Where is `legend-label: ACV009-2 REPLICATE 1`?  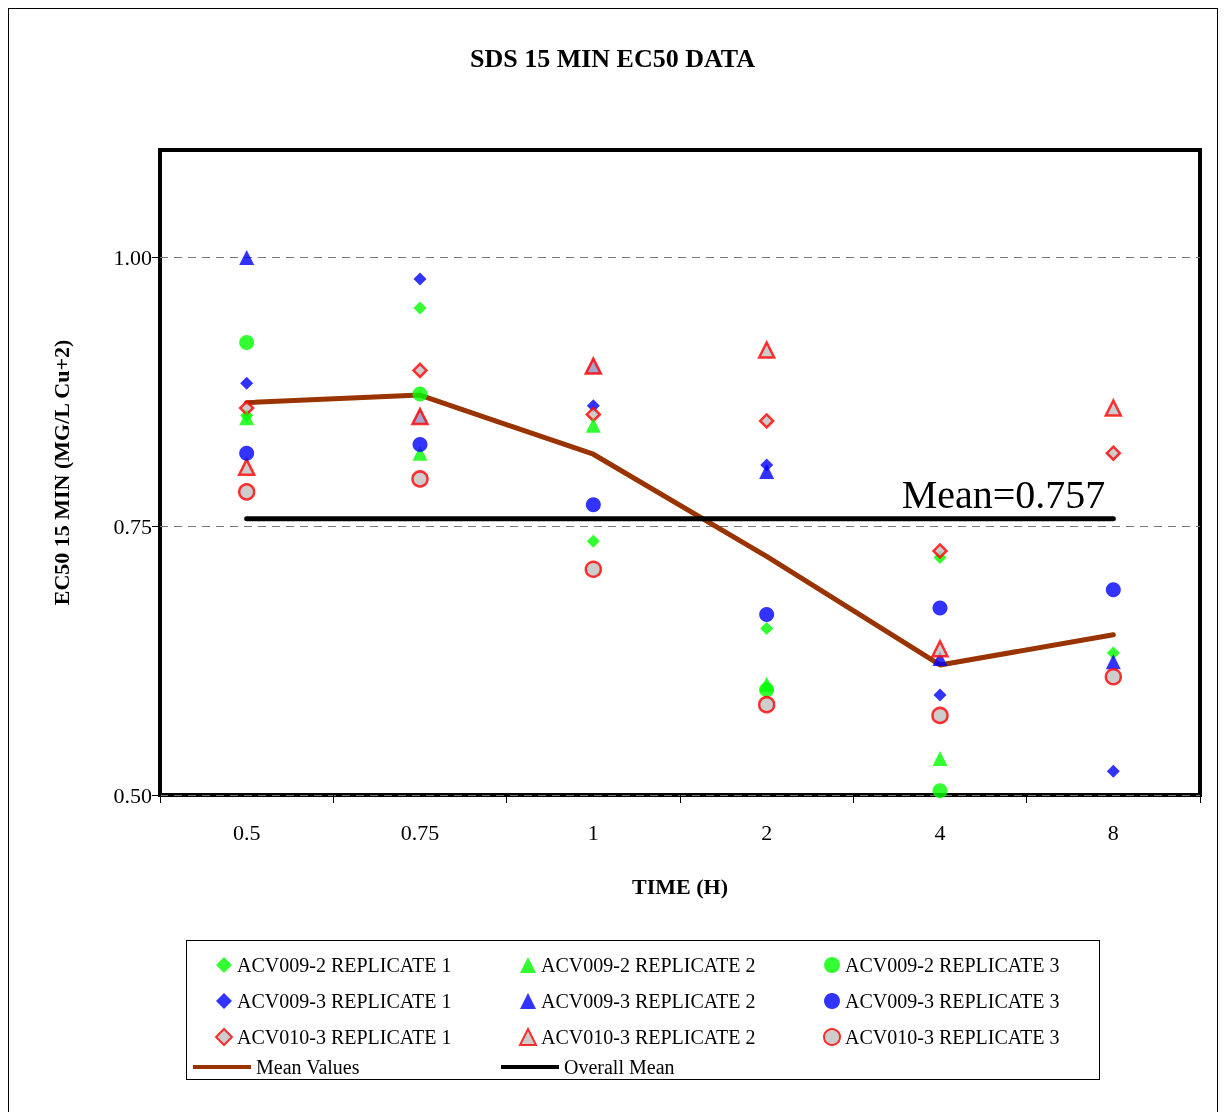 legend-label: ACV009-2 REPLICATE 1 is located at coordinates (344, 965).